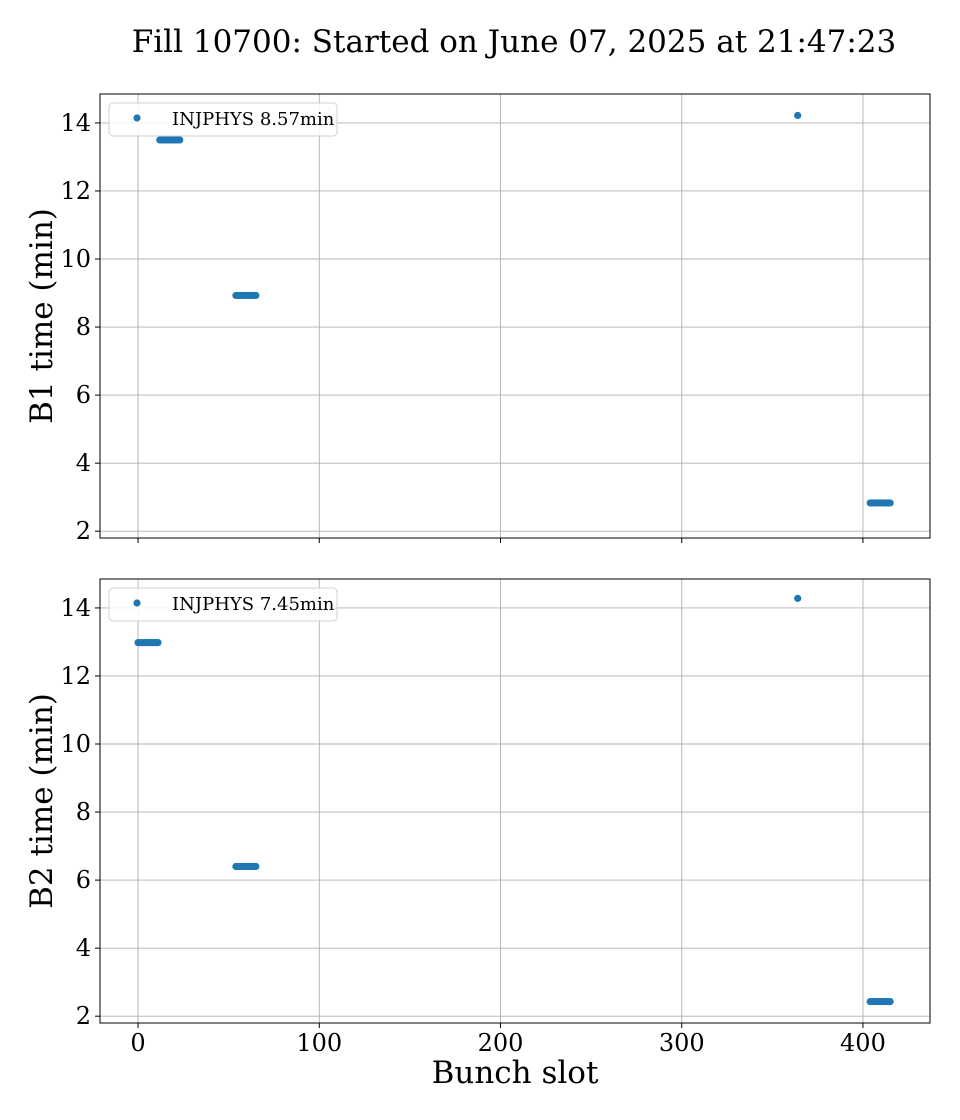  I want to click on y-axis-label: B2 time (min), so click(42, 801).